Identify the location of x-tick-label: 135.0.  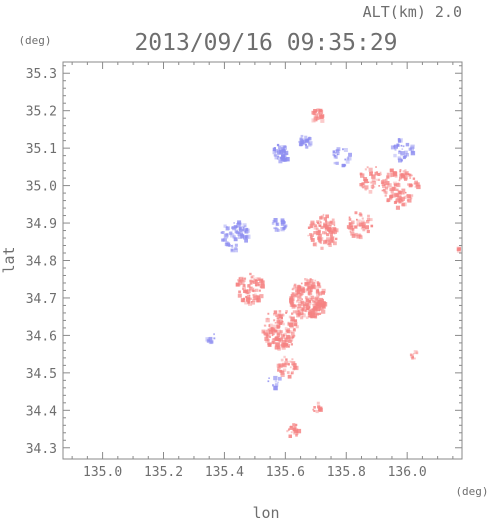
(102, 472).